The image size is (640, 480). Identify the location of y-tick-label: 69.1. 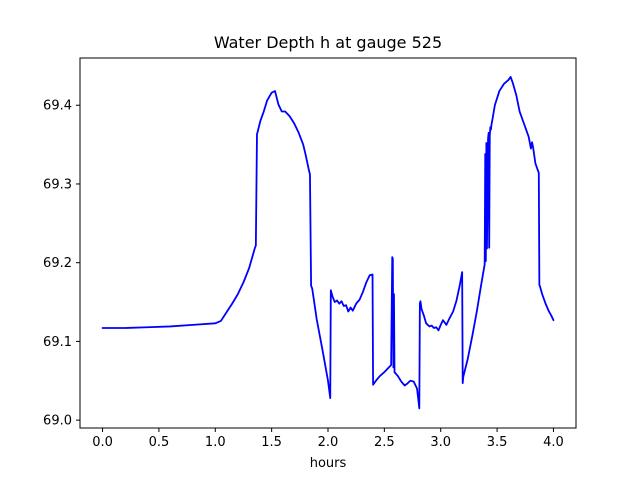
(57, 342).